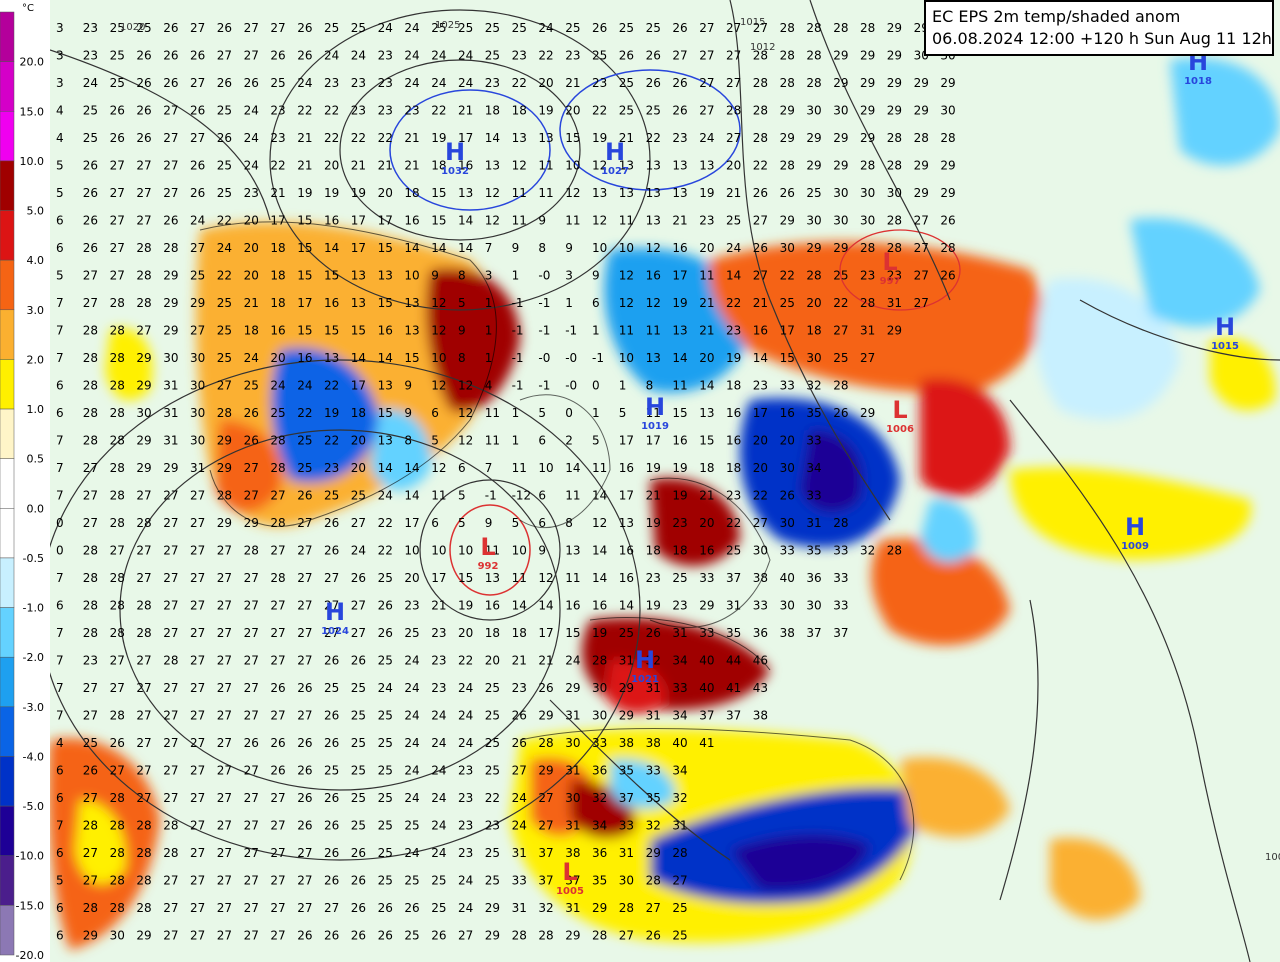 The width and height of the screenshot is (1280, 962). Describe the element at coordinates (889, 262) in the screenshot. I see `low-pressure-marker: L` at that location.